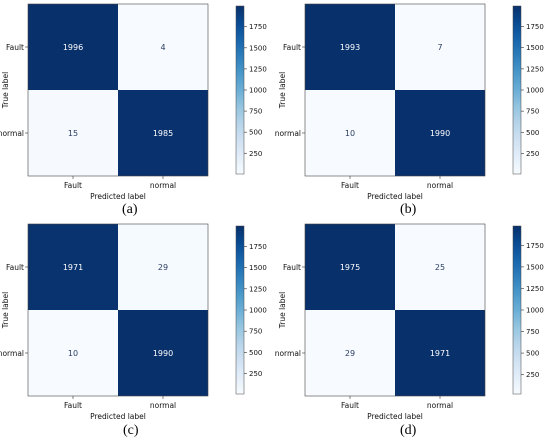 The width and height of the screenshot is (550, 446). I want to click on cell-value-0-1: 29, so click(163, 267).